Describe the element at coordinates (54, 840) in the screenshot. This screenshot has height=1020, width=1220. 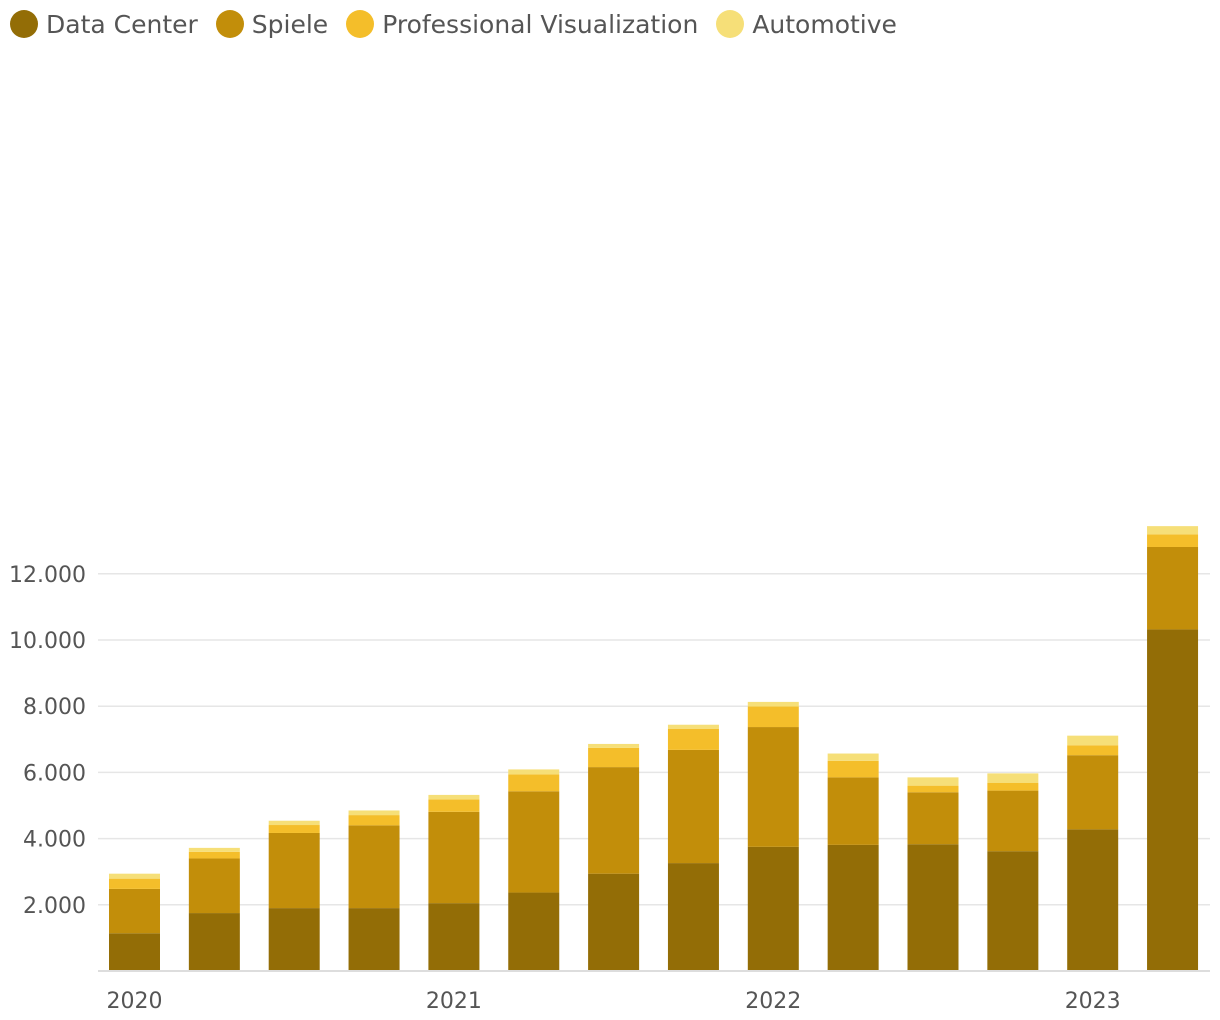
I see `y-tick-label: 4.000` at that location.